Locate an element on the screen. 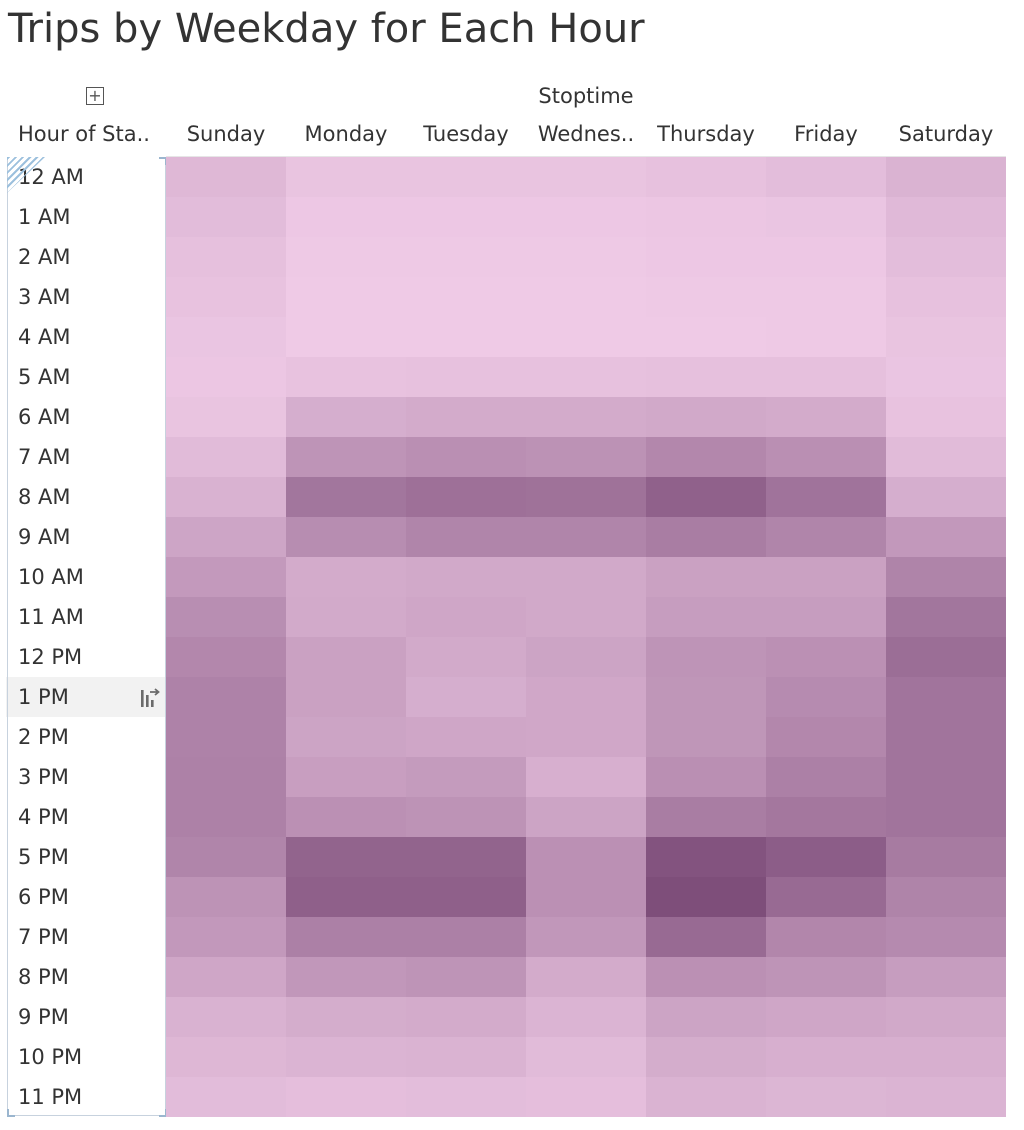 Image resolution: width=1024 pixels, height=1130 pixels. column-header: Wednes.. is located at coordinates (586, 134).